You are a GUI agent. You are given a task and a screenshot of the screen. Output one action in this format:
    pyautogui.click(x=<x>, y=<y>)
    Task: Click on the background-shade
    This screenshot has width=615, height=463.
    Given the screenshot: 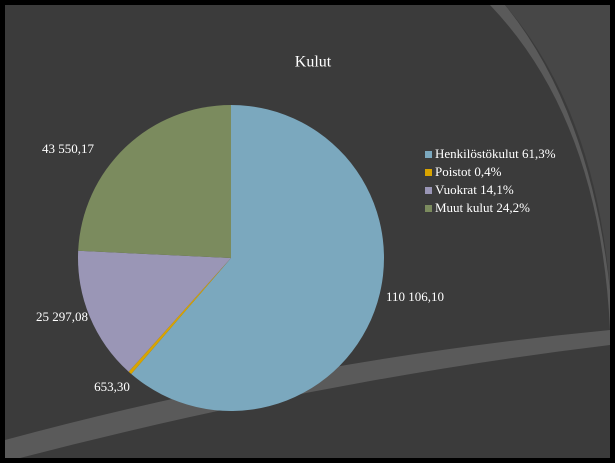 What is the action you would take?
    pyautogui.click(x=557, y=147)
    